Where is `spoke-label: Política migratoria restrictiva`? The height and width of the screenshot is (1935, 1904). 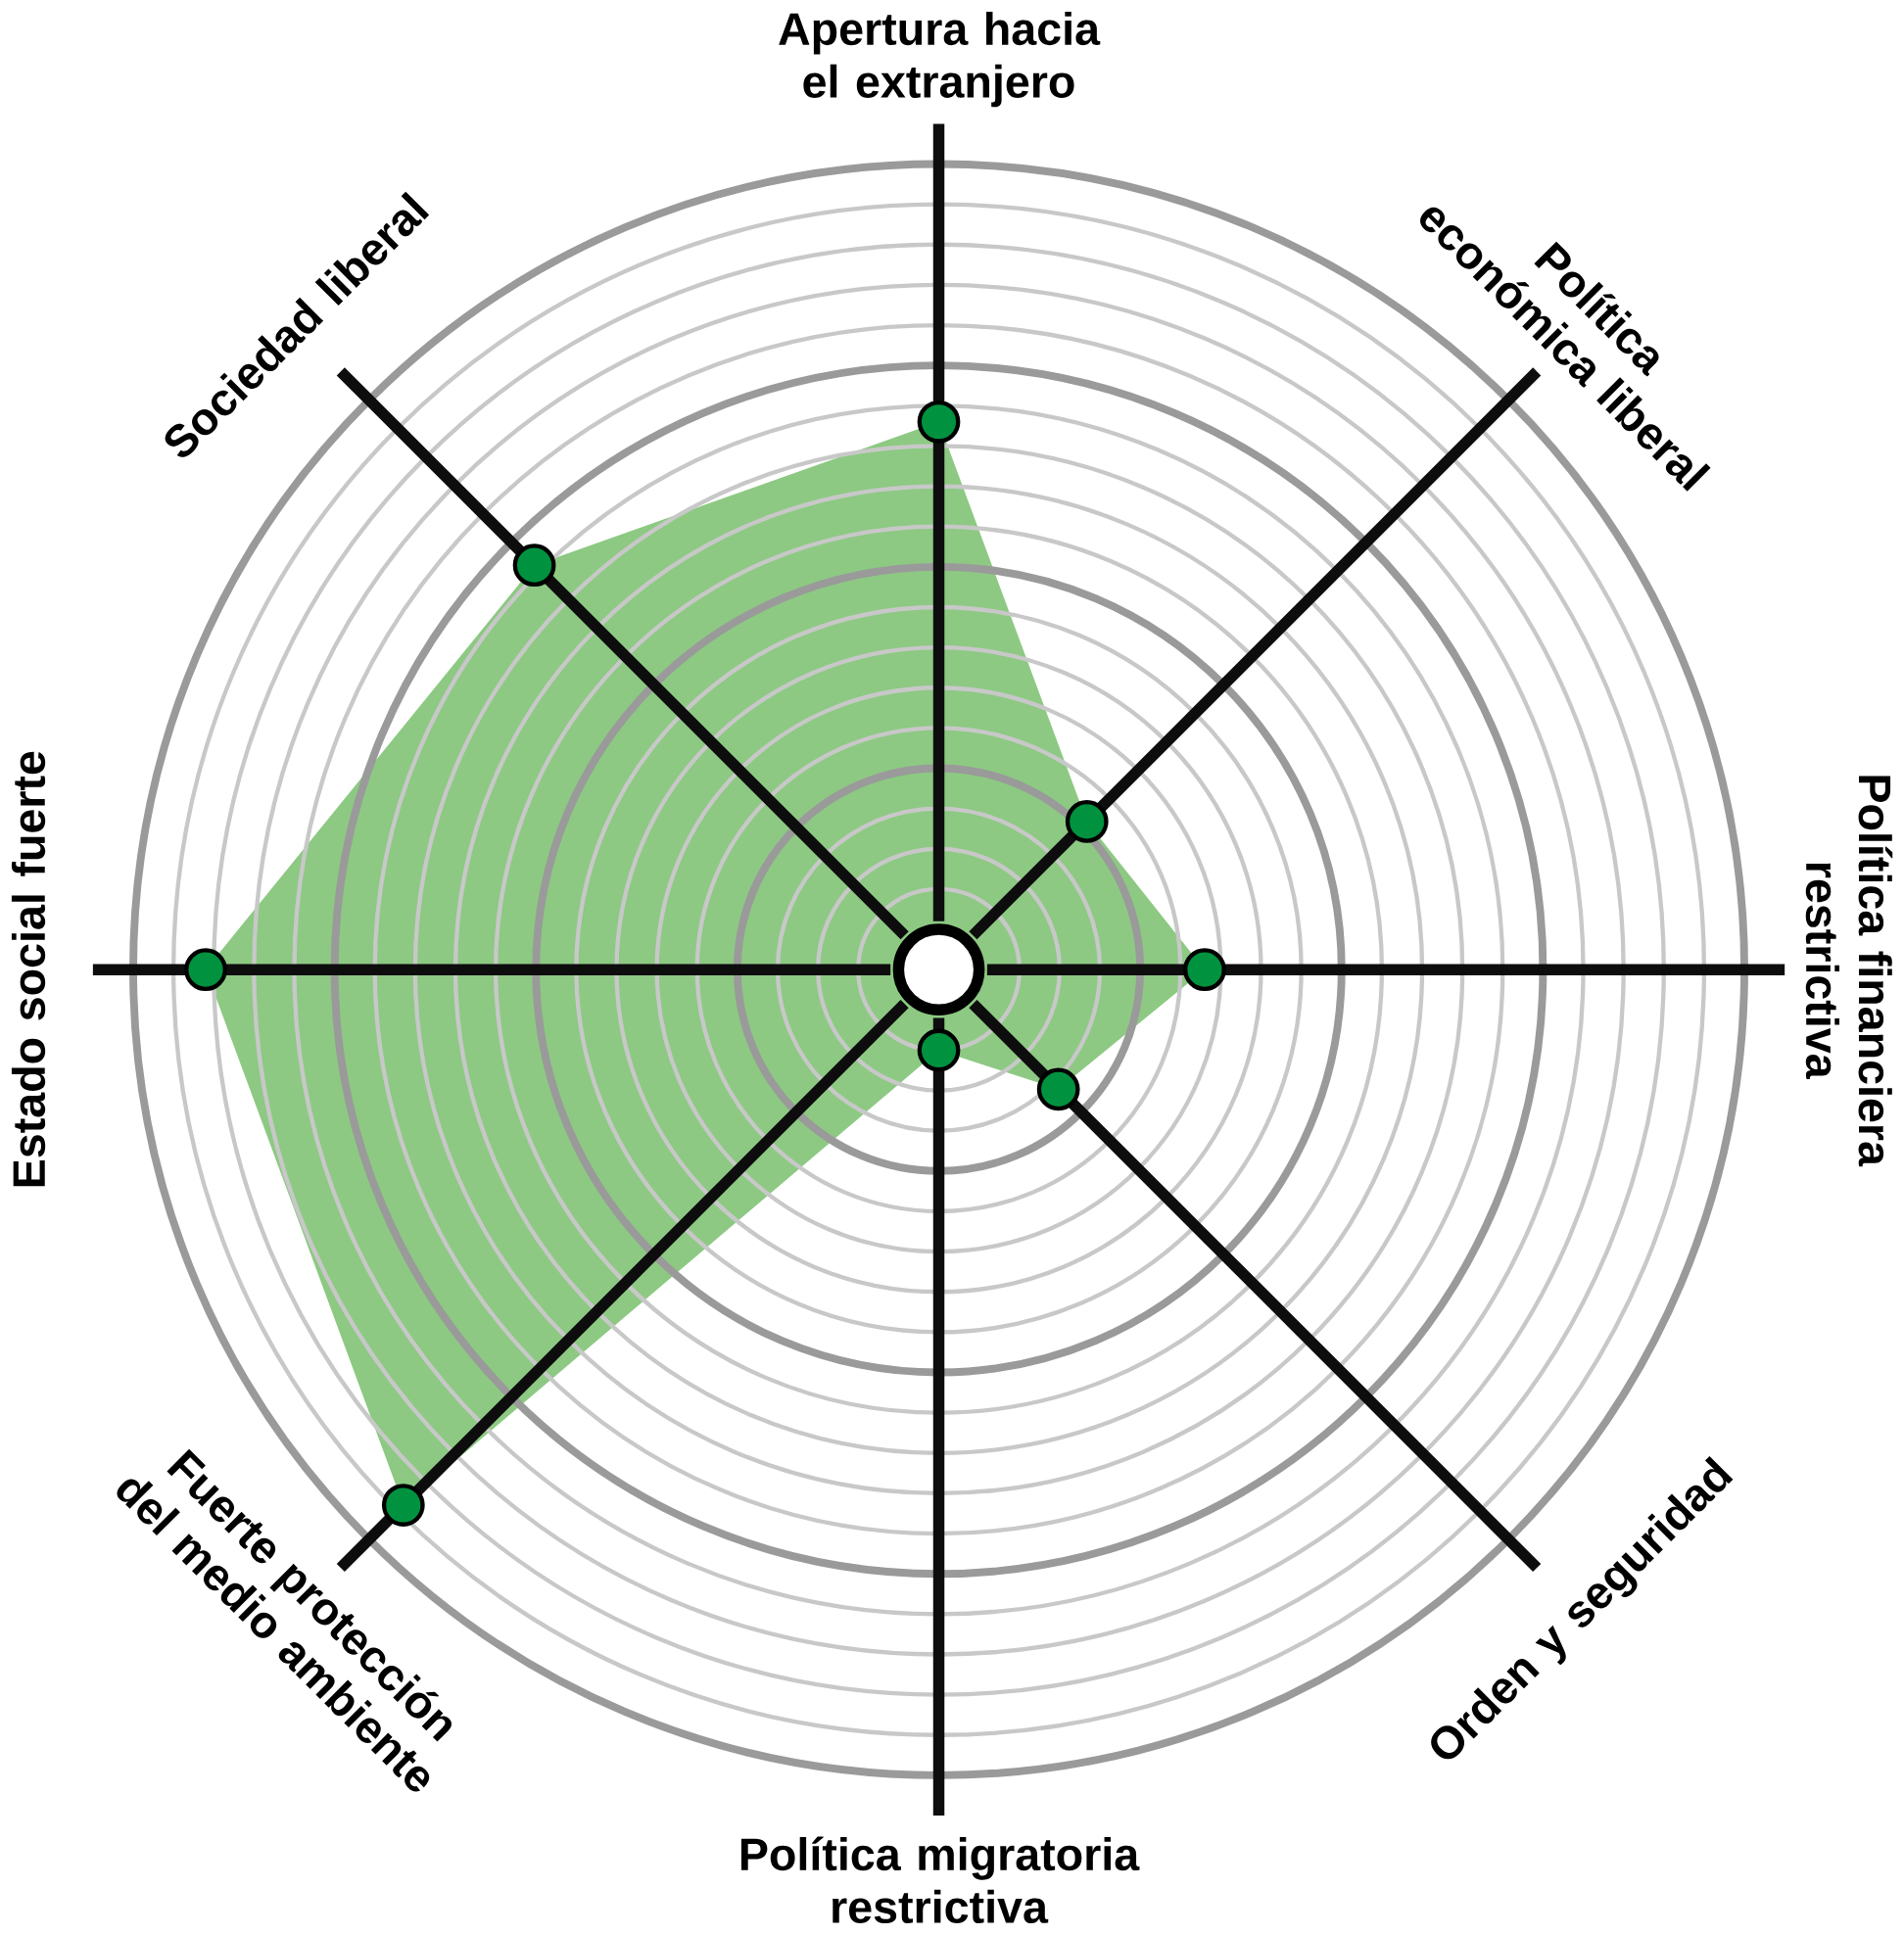
spoke-label: Política migratoria restrictiva is located at coordinates (940, 1880).